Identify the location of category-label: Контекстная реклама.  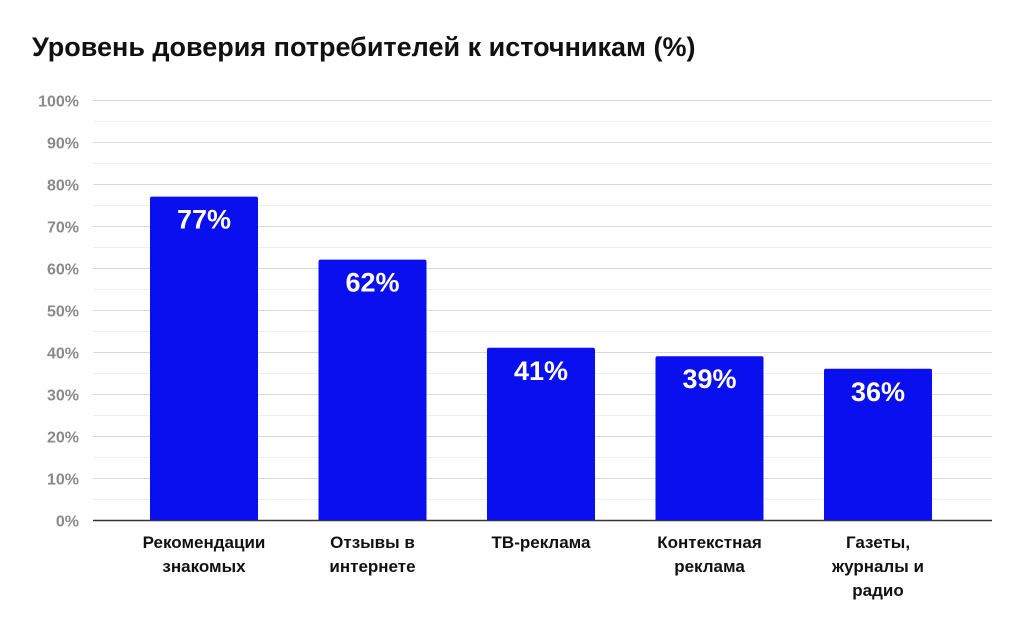
(709, 554).